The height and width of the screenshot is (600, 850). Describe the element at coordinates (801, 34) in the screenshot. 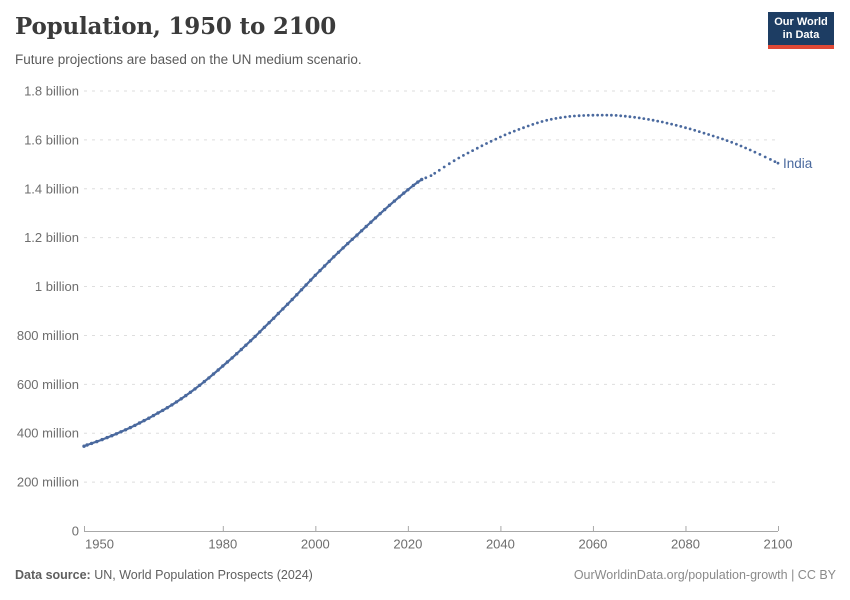

I see `logo-text-line2: in Data` at that location.